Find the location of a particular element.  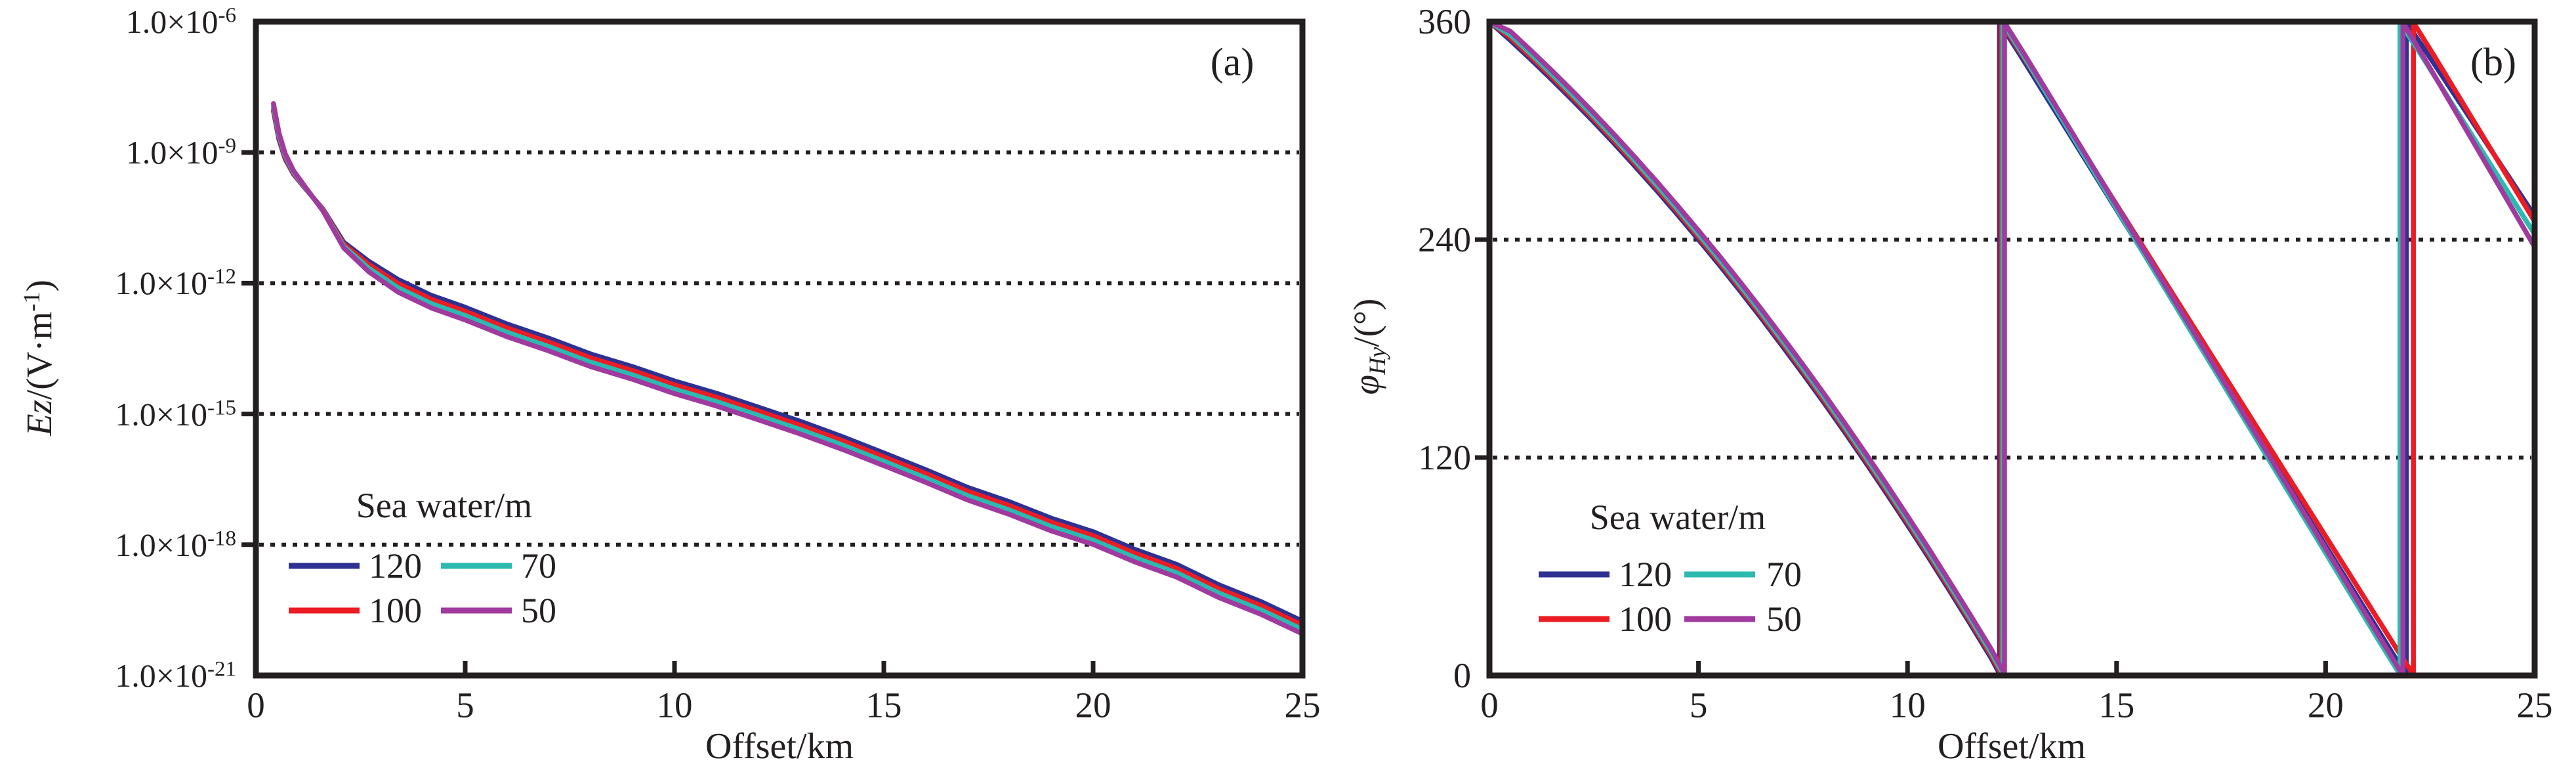

ylabel-subscript: Hy is located at coordinates (1378, 361).